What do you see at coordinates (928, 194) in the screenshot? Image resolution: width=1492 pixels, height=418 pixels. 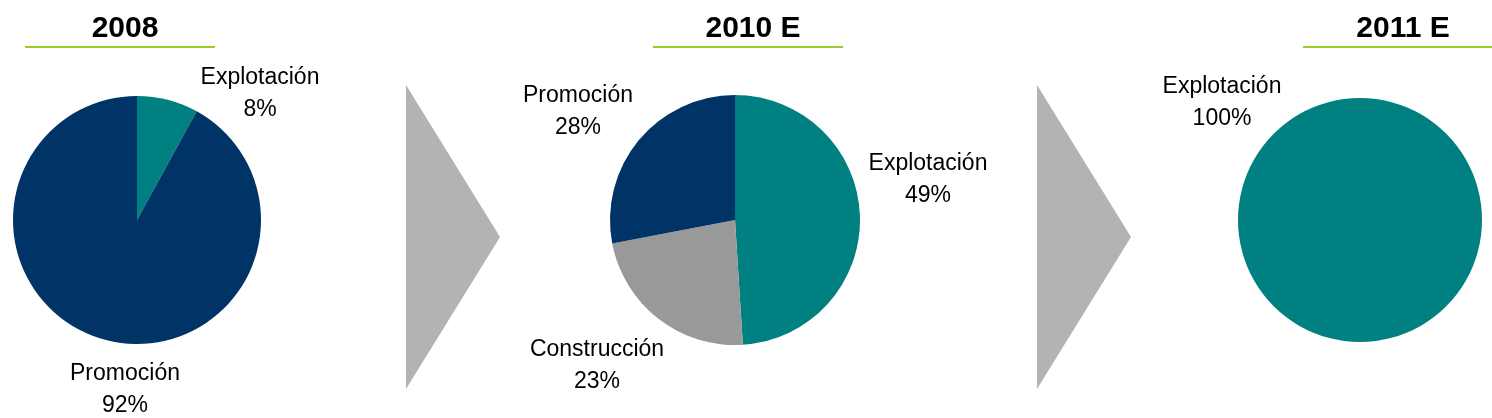 I see `data-label: 49%` at bounding box center [928, 194].